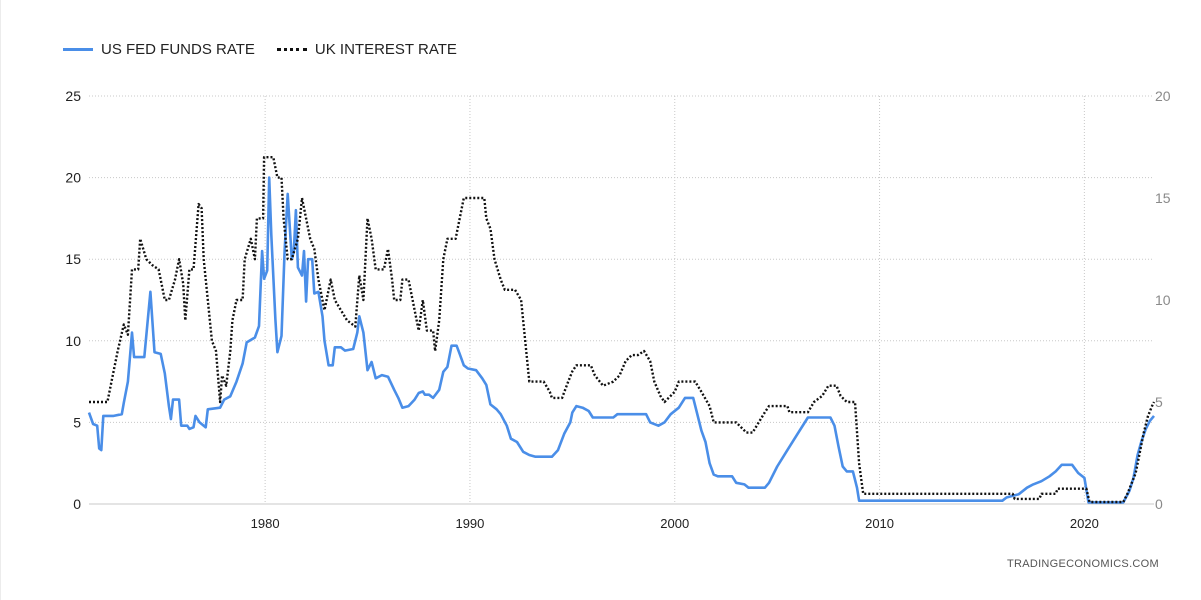  Describe the element at coordinates (385, 49) in the screenshot. I see `legend-label-uk-interest-rate: UK INTEREST RATE` at that location.